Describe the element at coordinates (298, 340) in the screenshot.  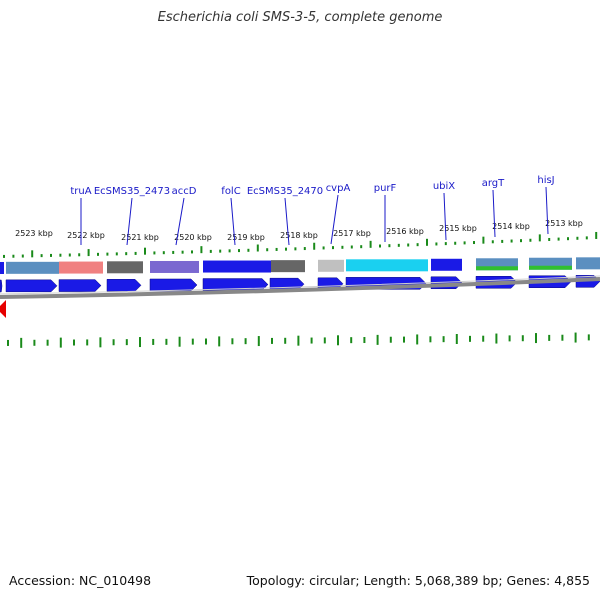
I see `tick-track-bottom` at that location.